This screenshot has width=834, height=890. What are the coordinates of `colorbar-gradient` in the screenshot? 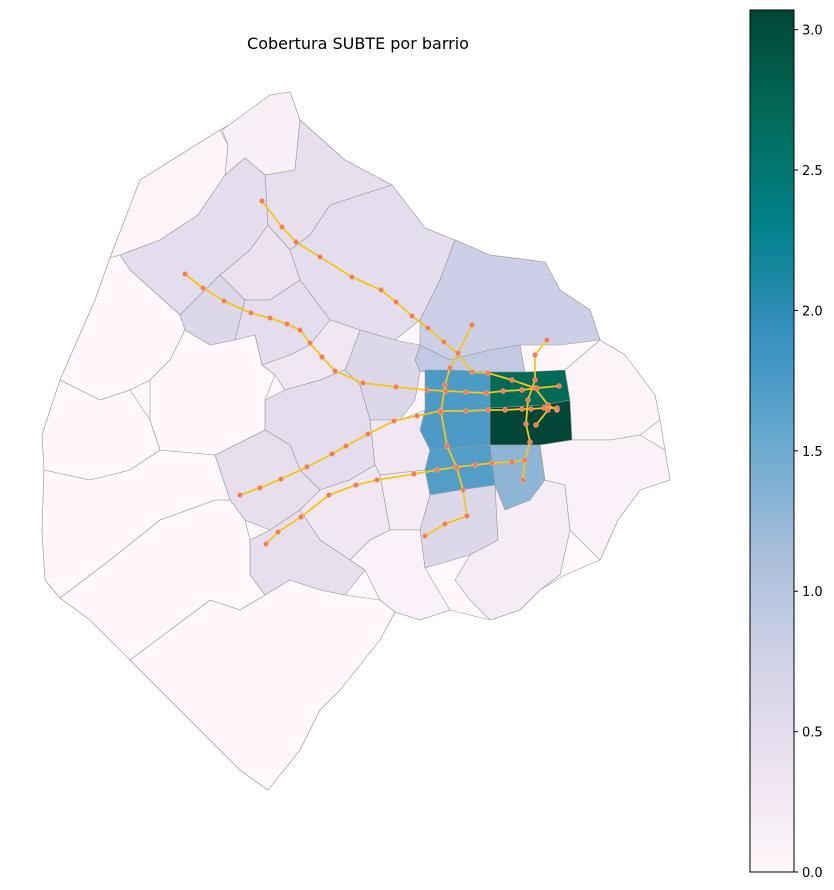 It's located at (772, 441).